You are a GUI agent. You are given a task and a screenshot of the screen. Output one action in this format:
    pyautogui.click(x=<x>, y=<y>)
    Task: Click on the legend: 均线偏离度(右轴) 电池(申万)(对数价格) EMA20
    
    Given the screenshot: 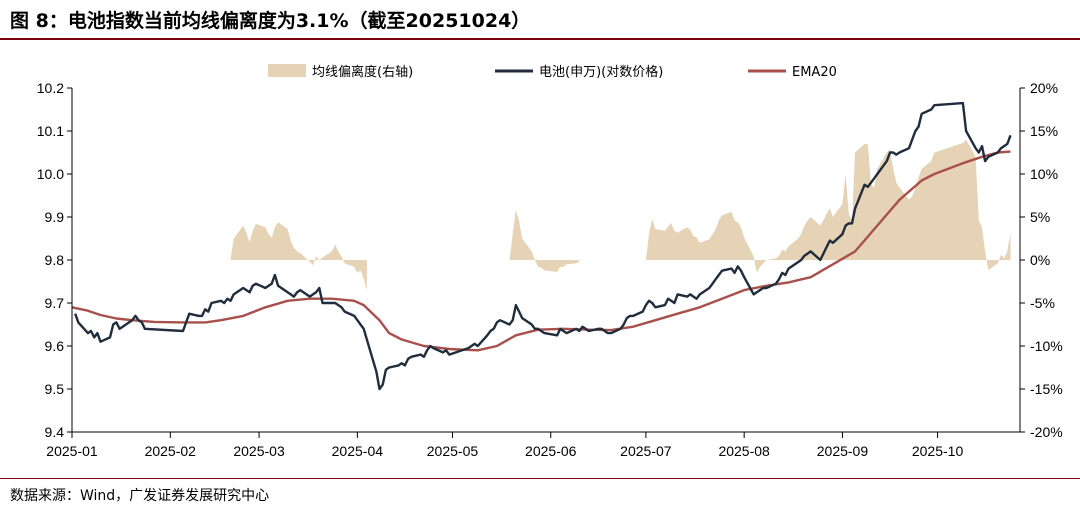 What is the action you would take?
    pyautogui.click(x=552, y=72)
    